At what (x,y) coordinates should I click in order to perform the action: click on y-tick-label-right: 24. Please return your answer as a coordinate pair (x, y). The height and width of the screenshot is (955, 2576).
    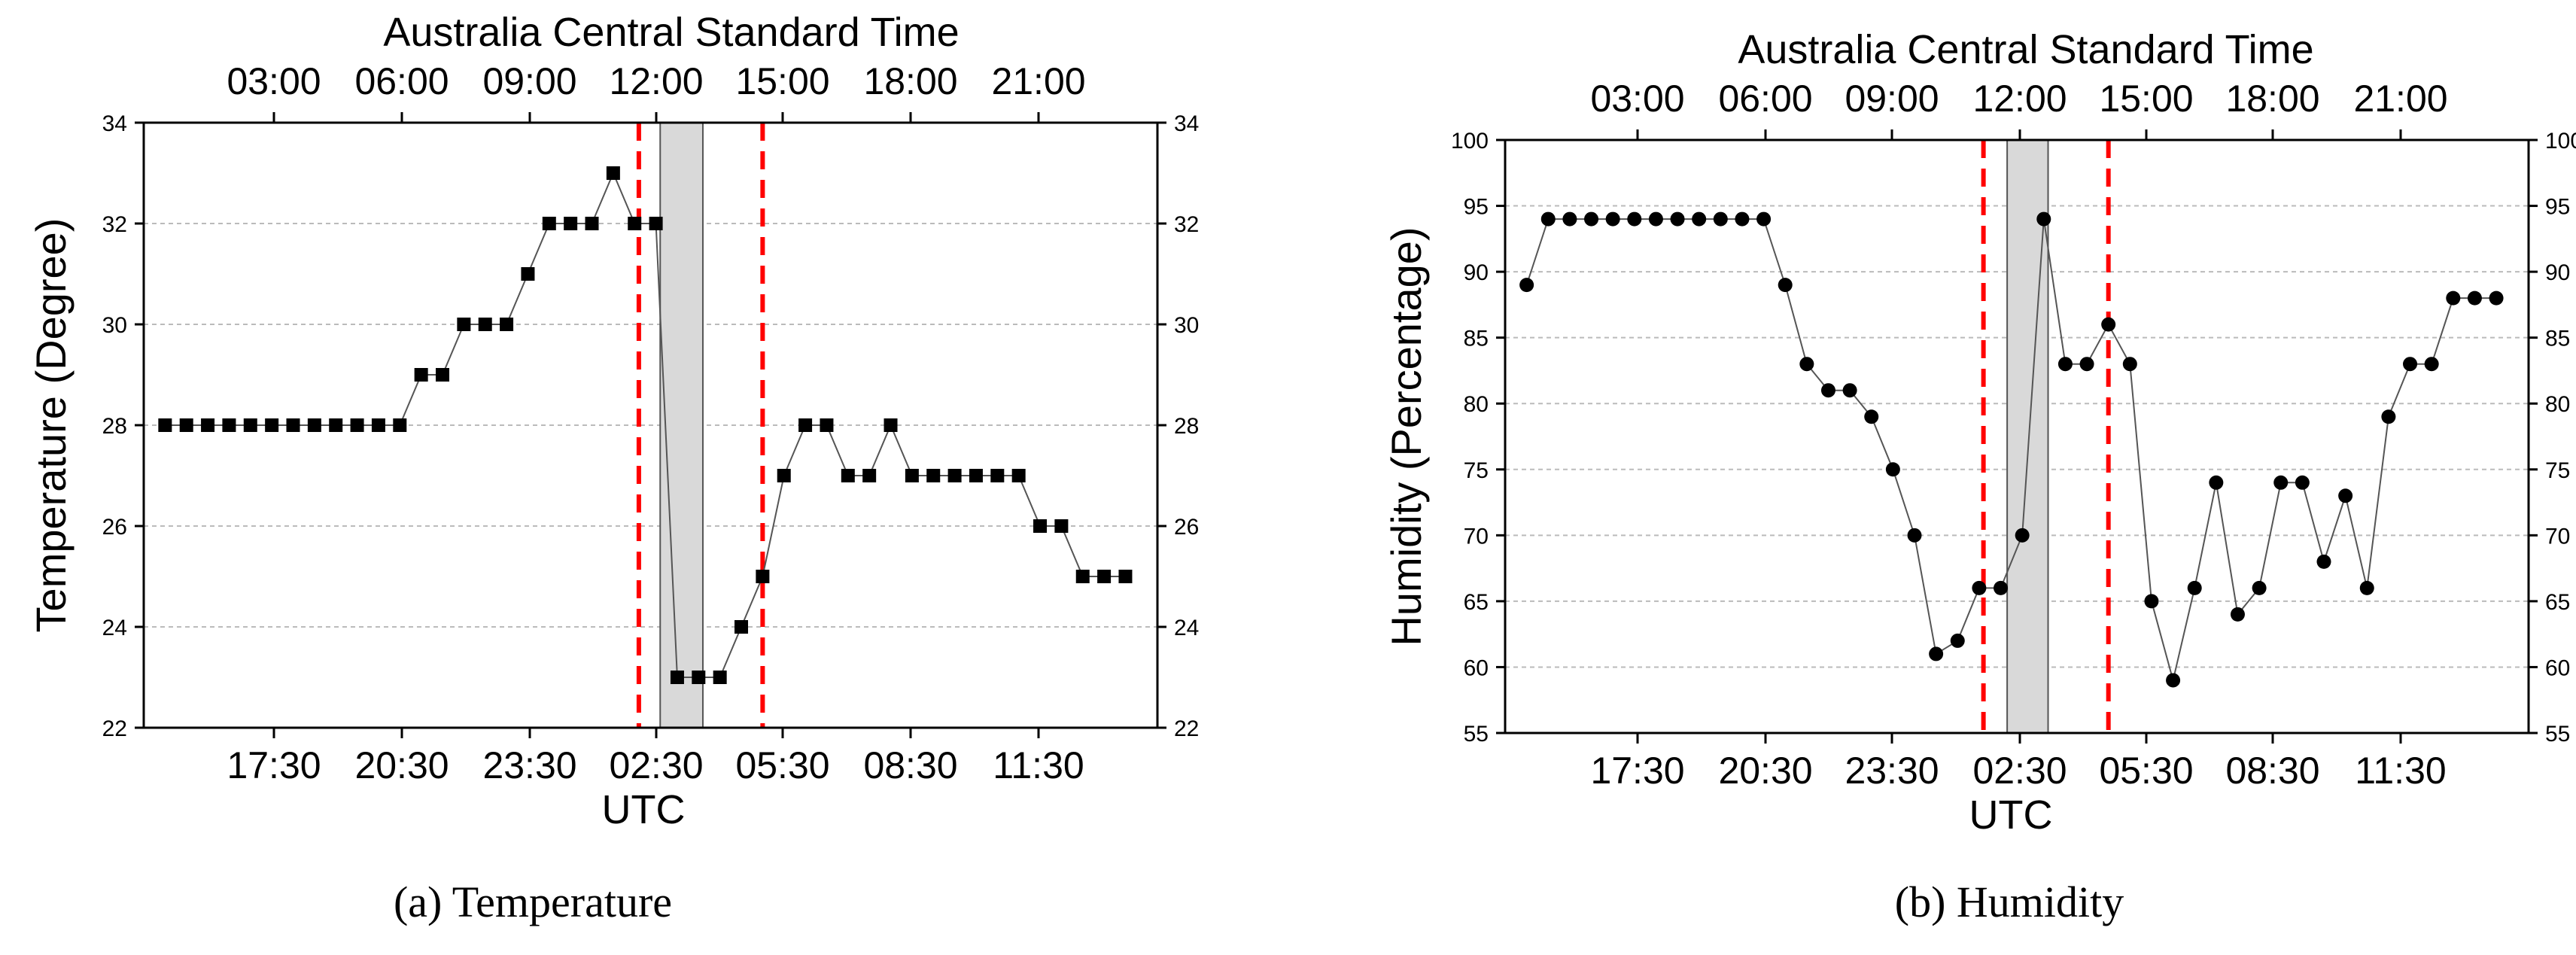
    Looking at the image, I should click on (1186, 628).